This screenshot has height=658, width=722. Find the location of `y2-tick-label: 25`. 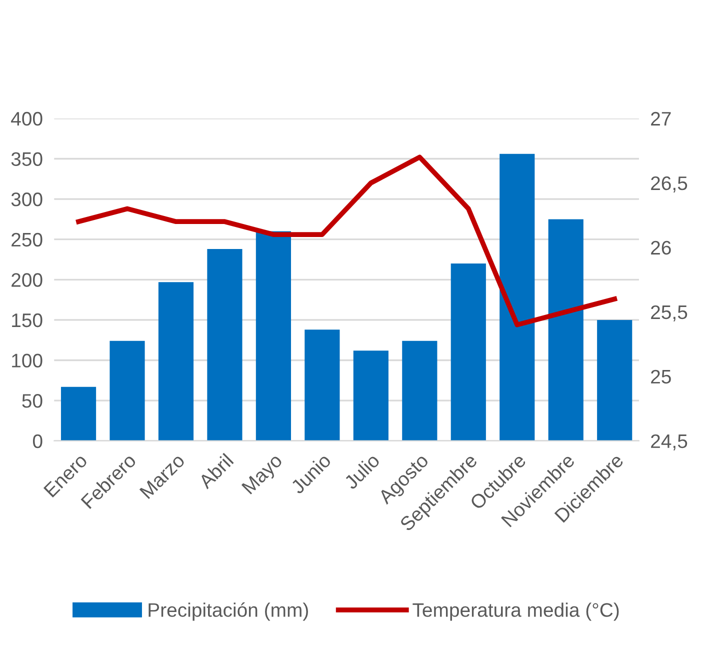

y2-tick-label: 25 is located at coordinates (661, 377).